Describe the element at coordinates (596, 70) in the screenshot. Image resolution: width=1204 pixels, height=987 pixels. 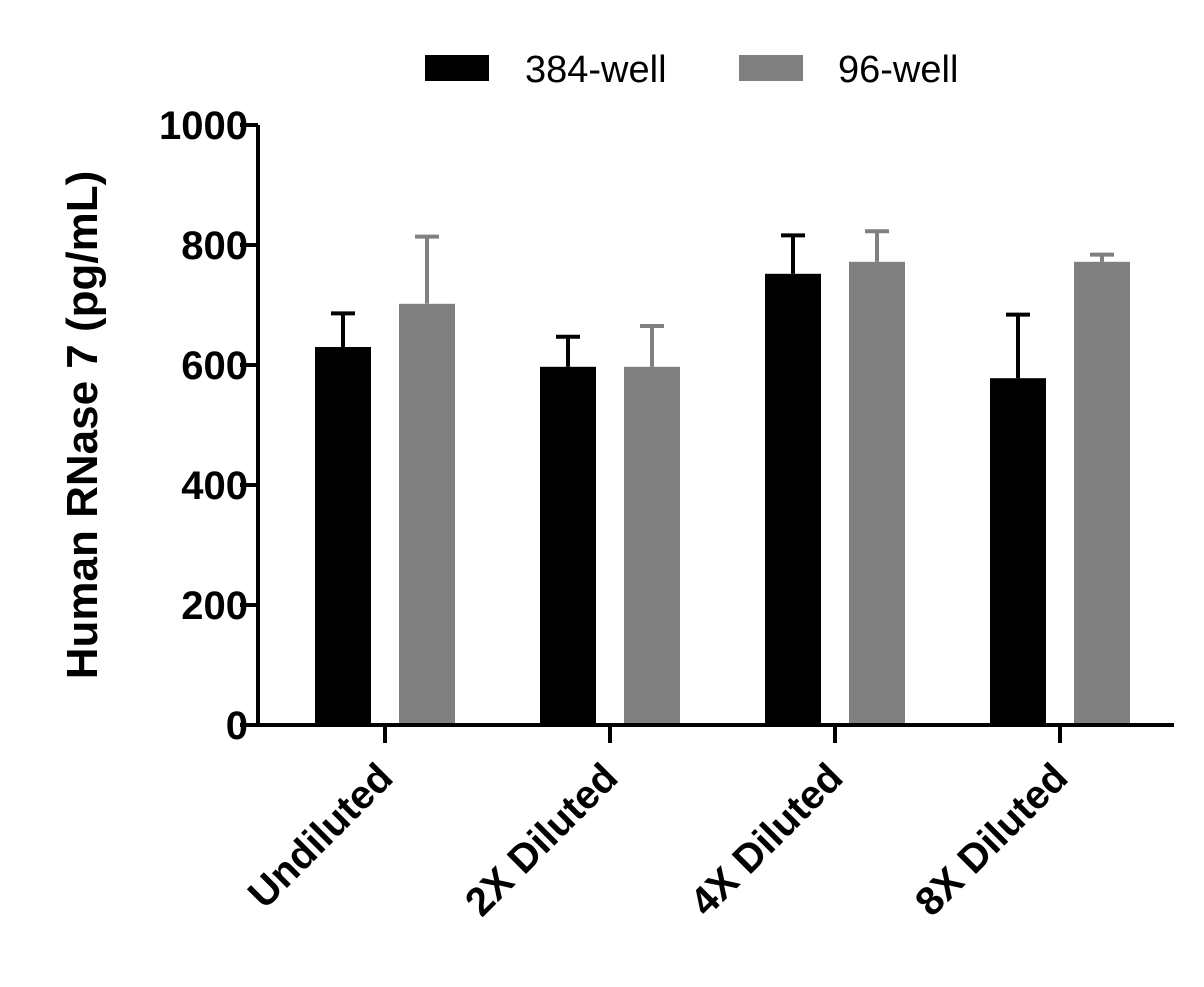
I see `legend-label-384-well: 384-well` at that location.